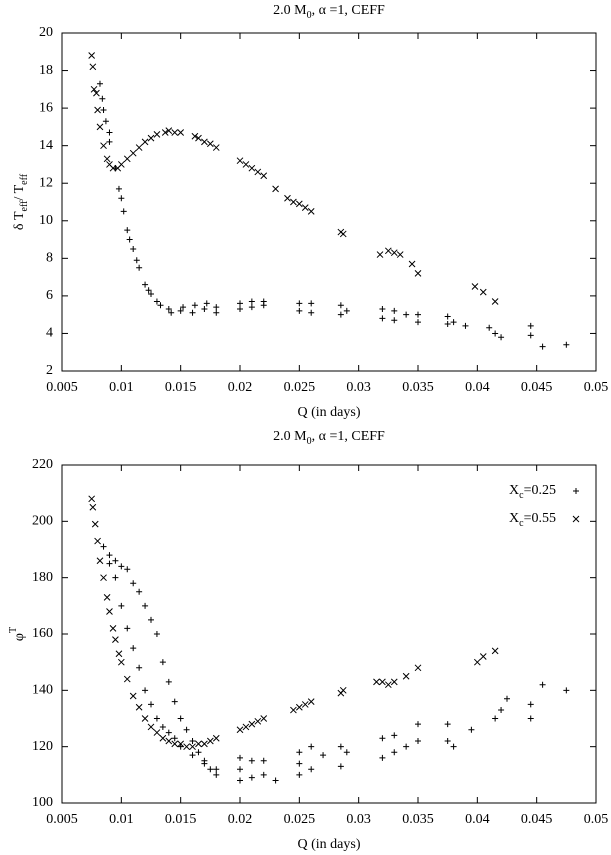 This screenshot has width=611, height=855. I want to click on y-tick-label: 220, so click(42, 464).